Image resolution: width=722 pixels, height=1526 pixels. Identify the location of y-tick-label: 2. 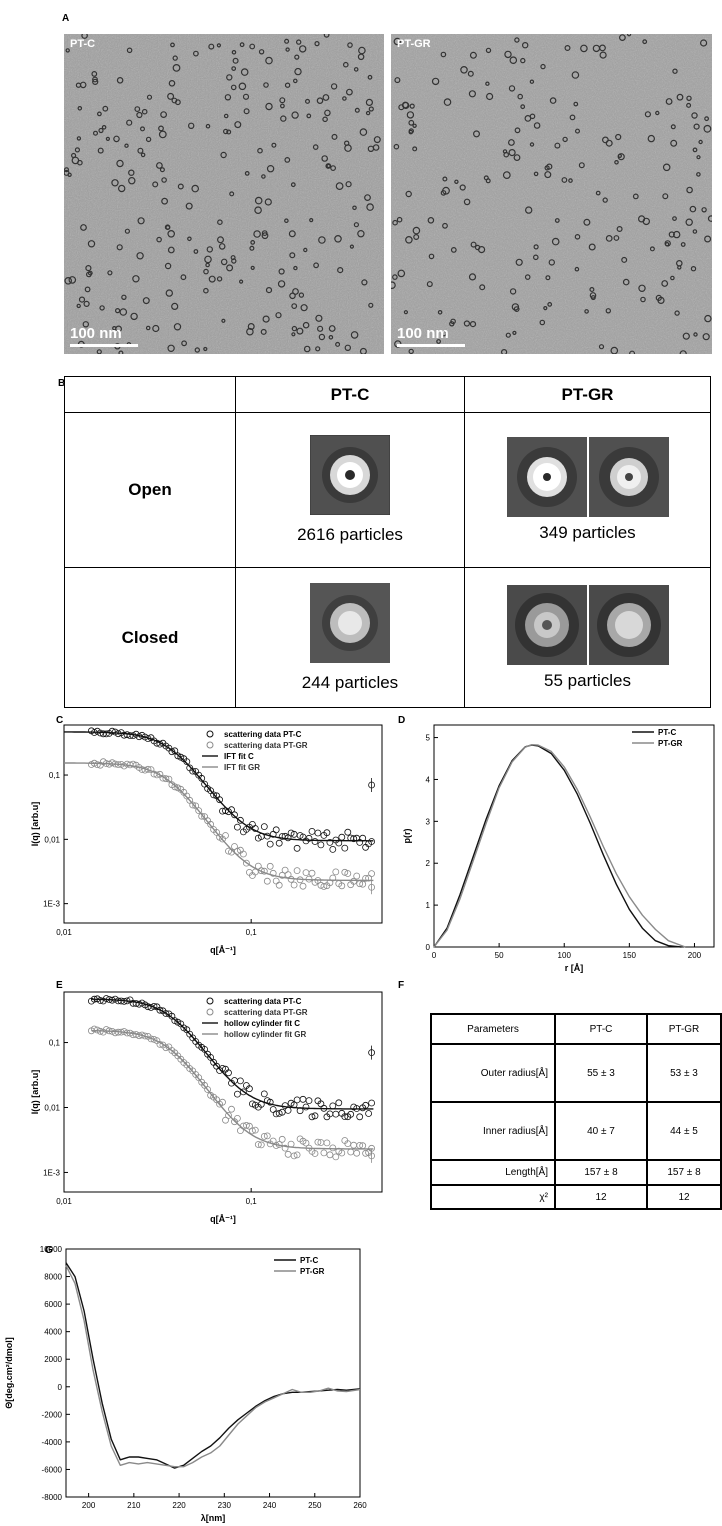
(428, 863).